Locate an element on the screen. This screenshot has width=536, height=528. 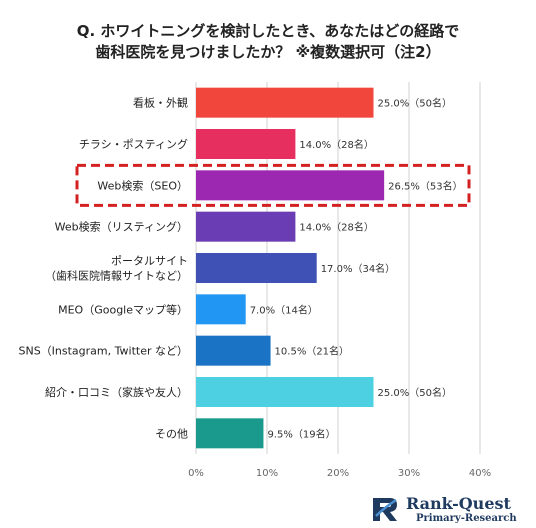
chart-title-line-2: 歯科医院を見つけましたか？ ※複数選択可（注2） is located at coordinates (268, 52).